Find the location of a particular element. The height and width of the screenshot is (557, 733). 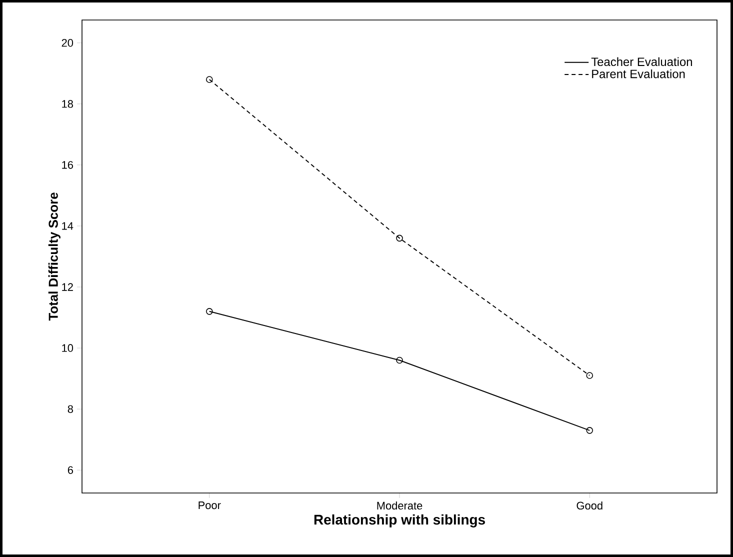

legend-label: Parent Evaluation is located at coordinates (638, 73).